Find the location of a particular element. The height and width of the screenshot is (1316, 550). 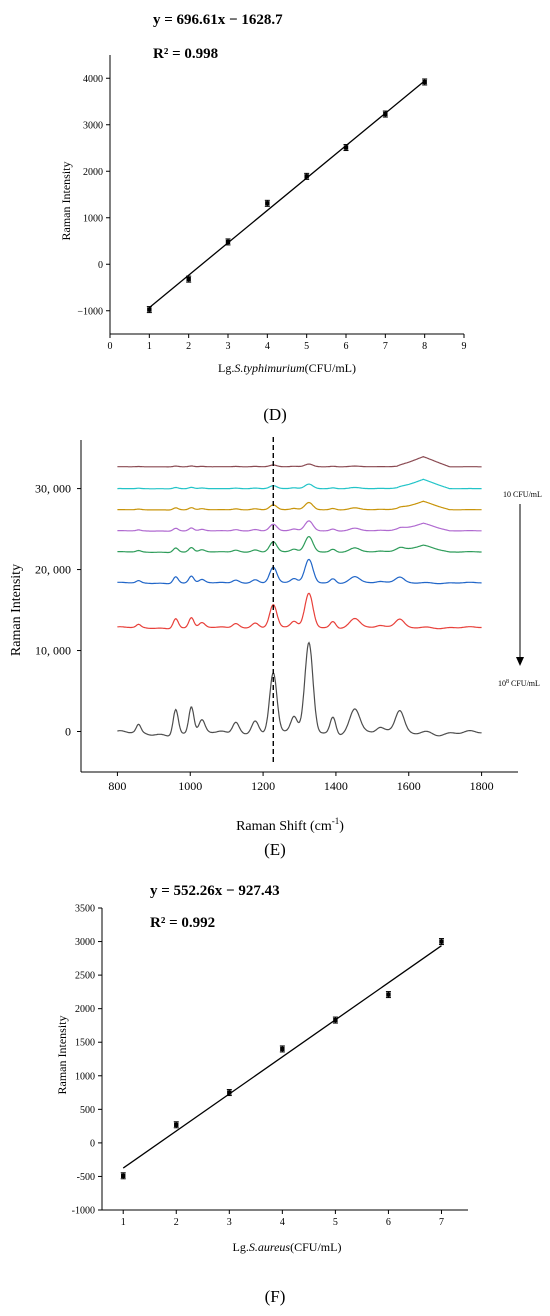

chart-d-x-tick-label: 9 is located at coordinates (464, 346).